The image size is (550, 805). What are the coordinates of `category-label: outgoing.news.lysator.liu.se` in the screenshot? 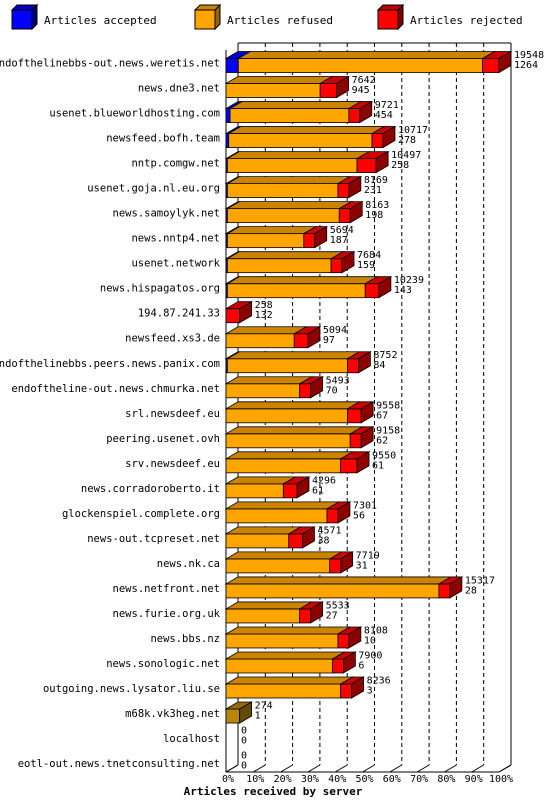 It's located at (131, 689).